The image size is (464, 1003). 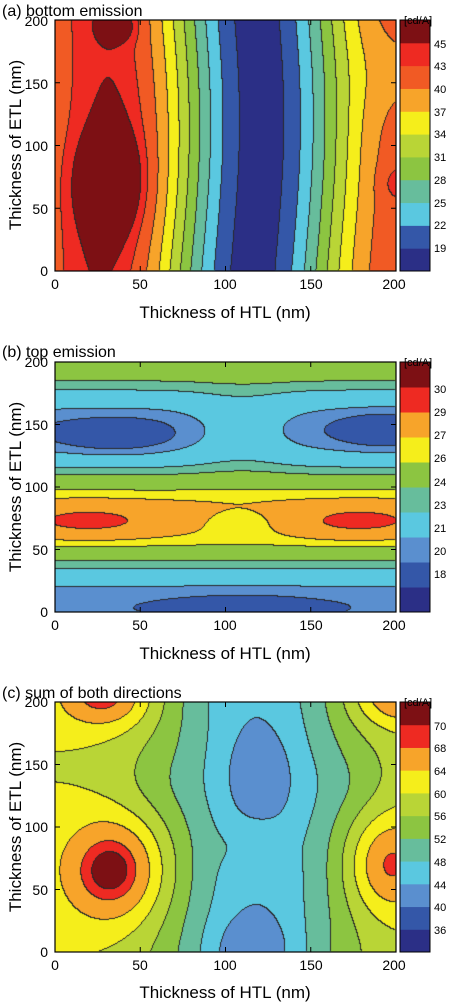 I want to click on colorbar-level: 34, so click(x=440, y=135).